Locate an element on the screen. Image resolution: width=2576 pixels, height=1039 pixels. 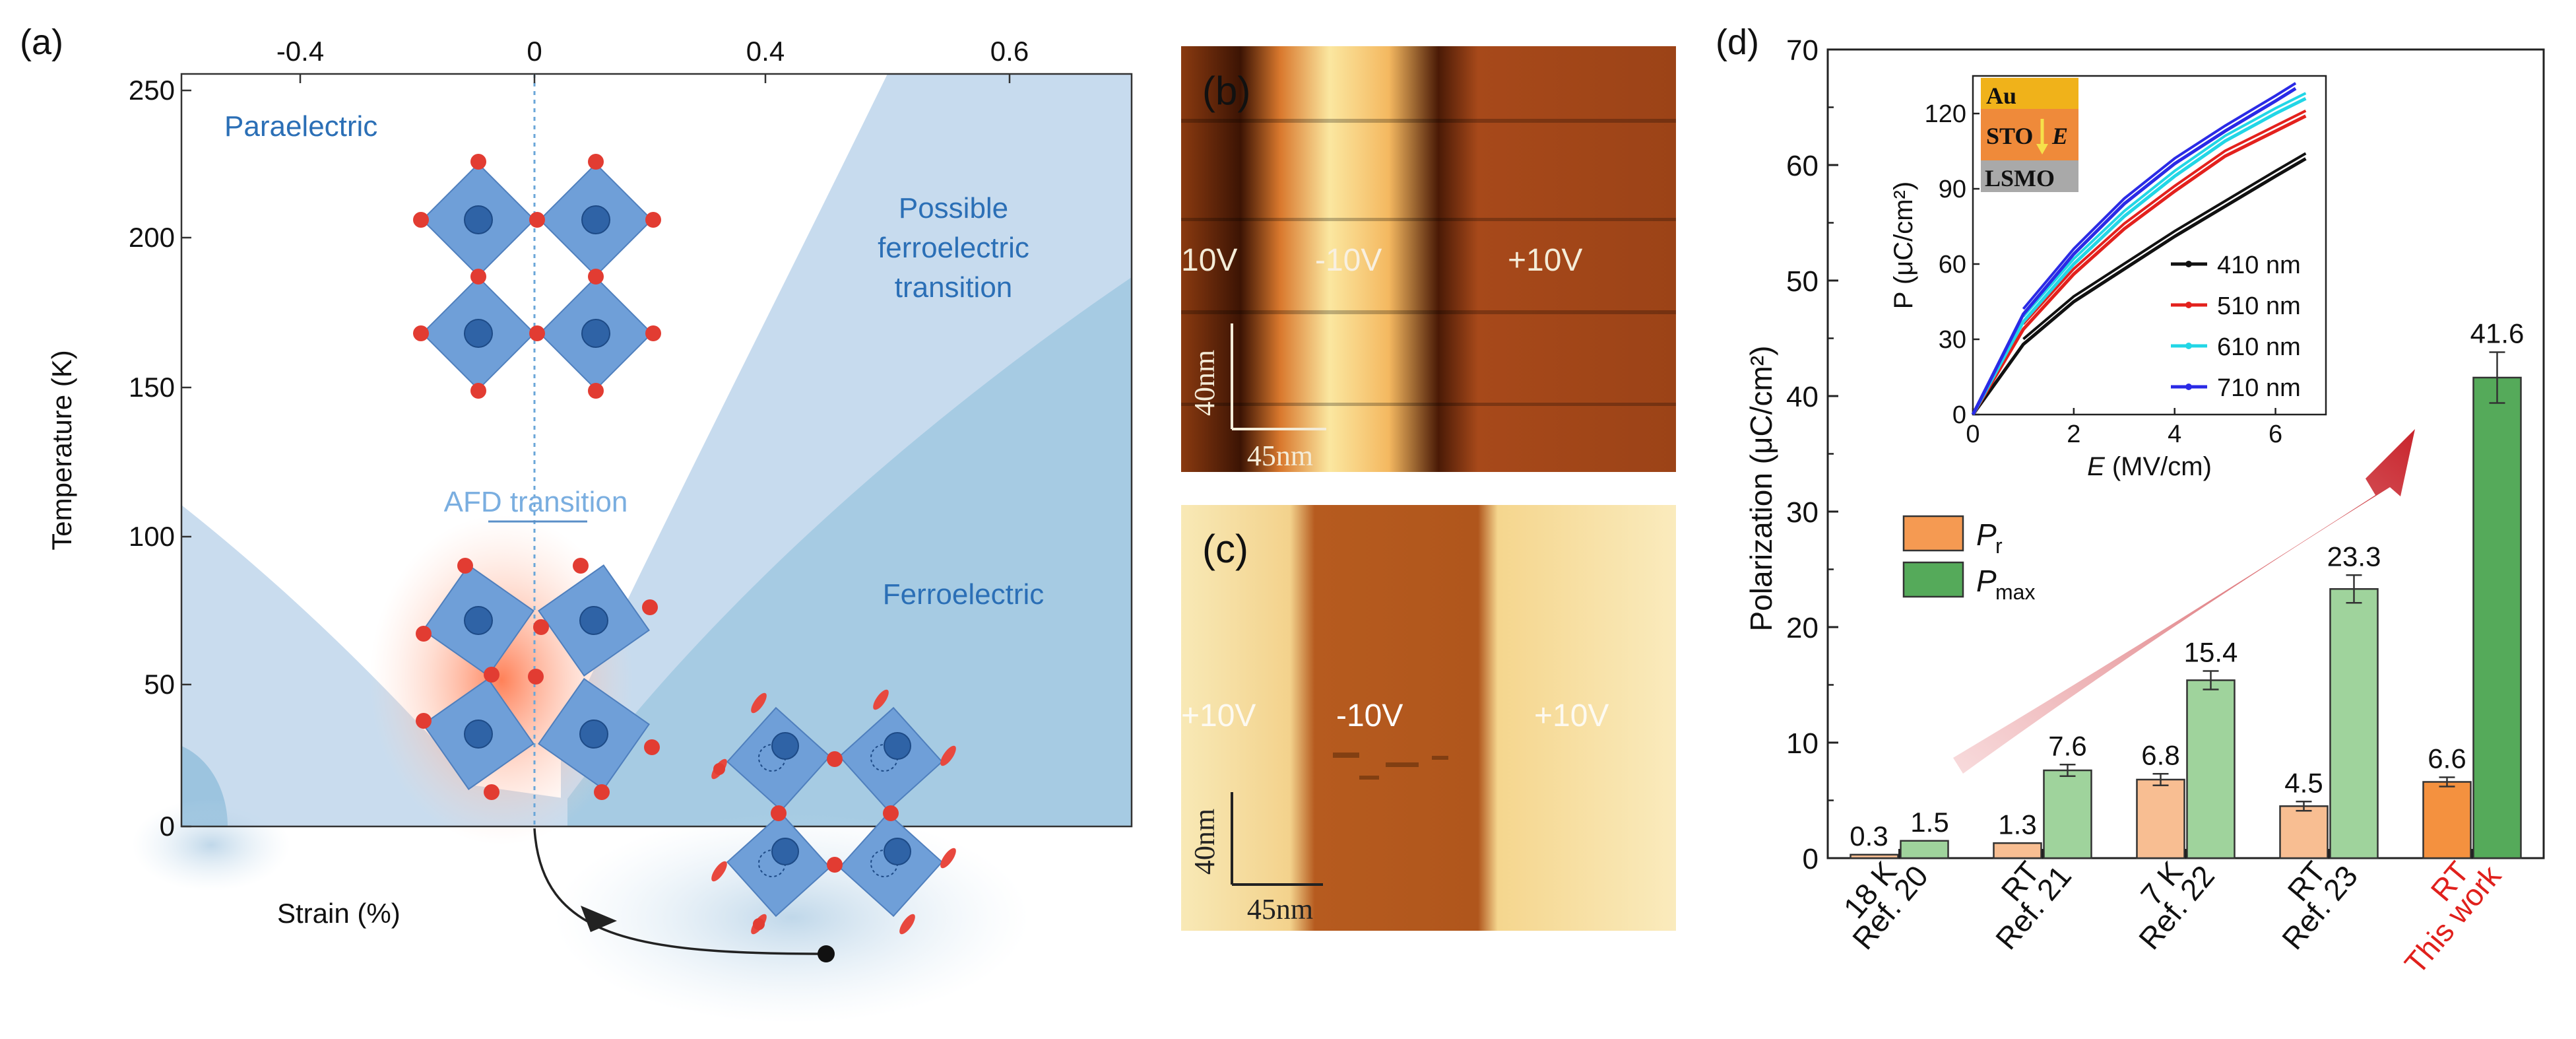
y-axis-a: 250 200 150 100 50 0 is located at coordinates (160, 458).